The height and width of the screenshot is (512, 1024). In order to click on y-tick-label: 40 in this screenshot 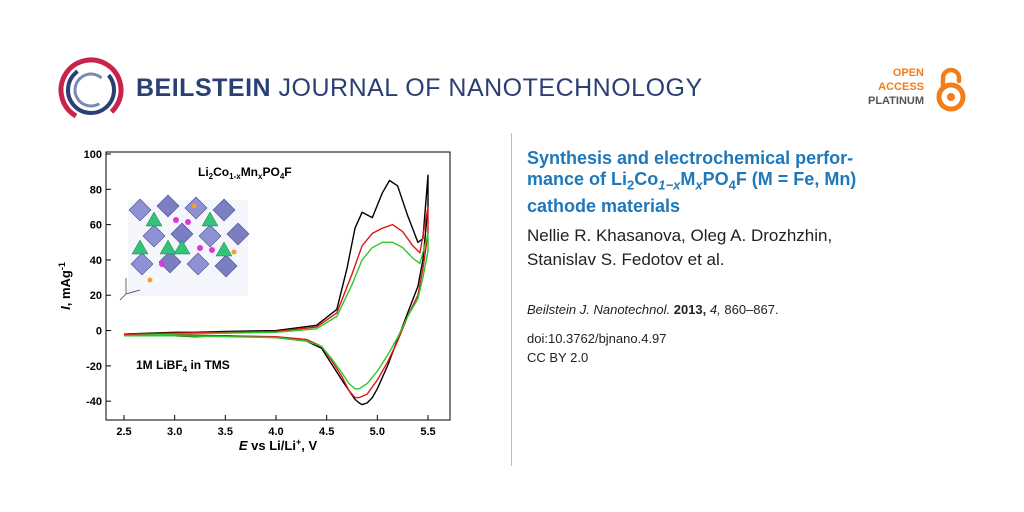, I will do `click(96, 261)`.